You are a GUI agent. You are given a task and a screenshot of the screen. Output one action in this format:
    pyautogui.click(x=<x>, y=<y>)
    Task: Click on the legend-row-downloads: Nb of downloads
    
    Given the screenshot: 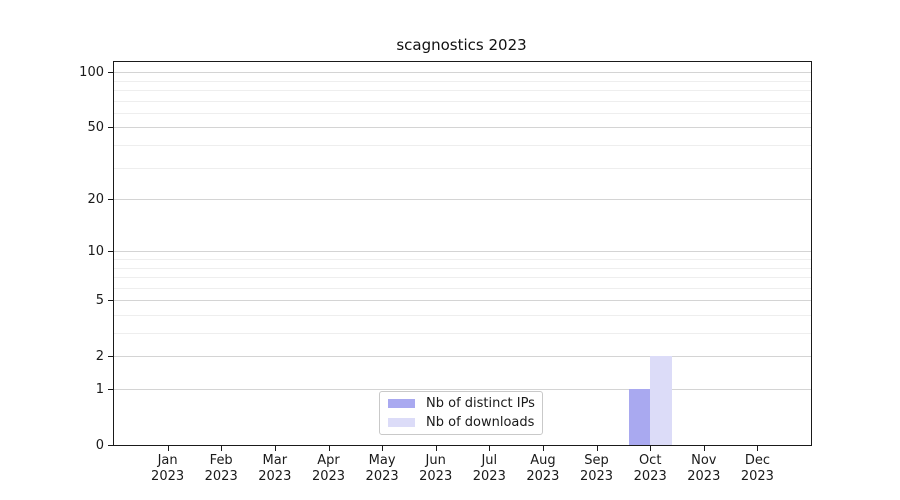 What is the action you would take?
    pyautogui.click(x=461, y=422)
    